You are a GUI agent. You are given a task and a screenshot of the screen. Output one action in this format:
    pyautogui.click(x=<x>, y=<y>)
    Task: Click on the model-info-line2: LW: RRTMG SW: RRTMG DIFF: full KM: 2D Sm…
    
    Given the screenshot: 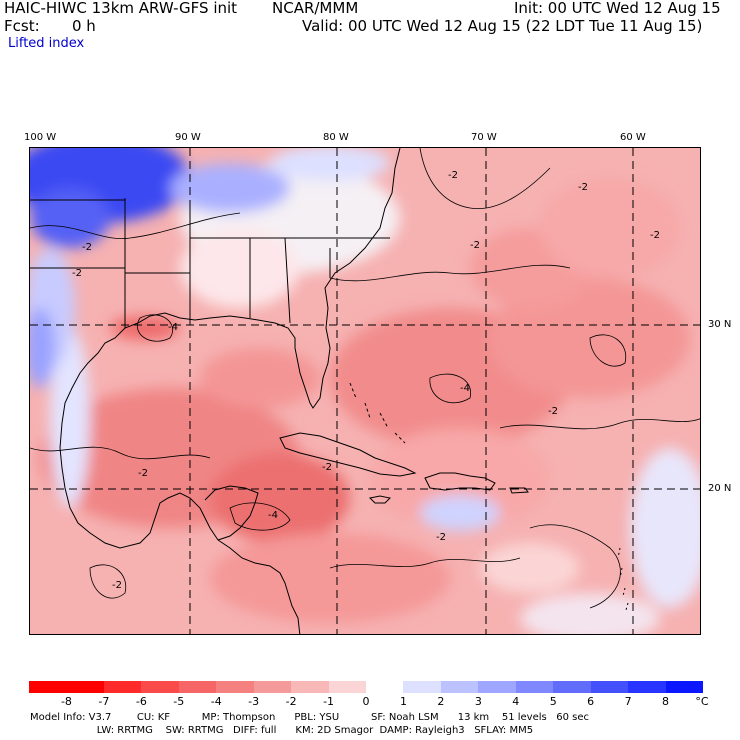 What is the action you would take?
    pyautogui.click(x=282, y=730)
    